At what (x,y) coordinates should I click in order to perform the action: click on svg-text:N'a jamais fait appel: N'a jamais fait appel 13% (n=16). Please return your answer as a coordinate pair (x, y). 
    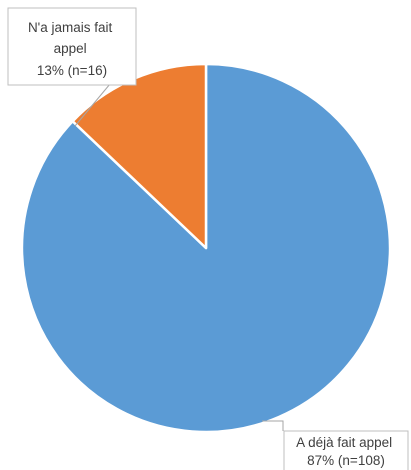
    Looking at the image, I should click on (72, 49).